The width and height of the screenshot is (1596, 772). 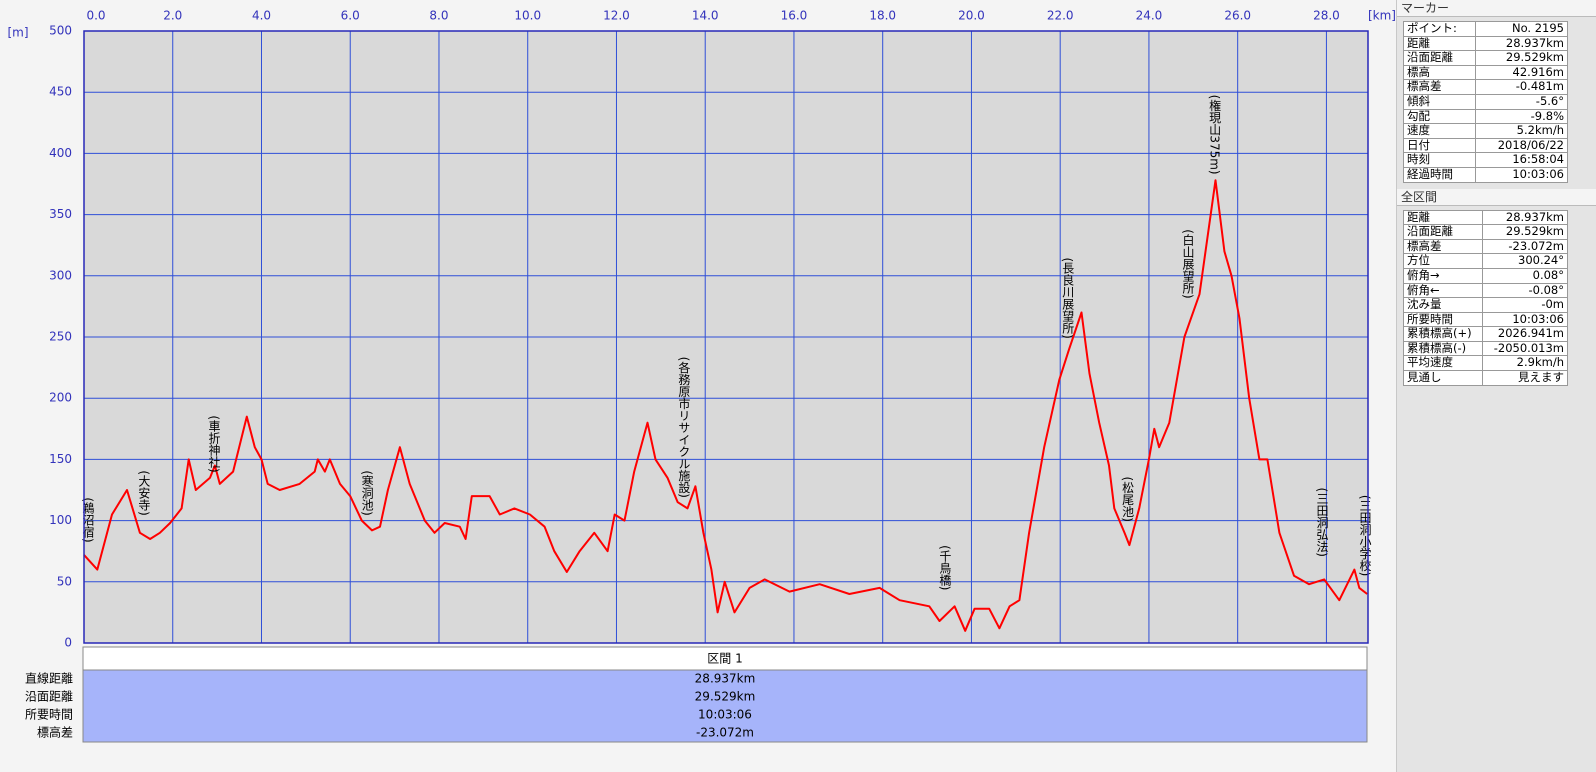 I want to click on panel-row: 累積標高(-) -2050.013m, so click(x=1486, y=348).